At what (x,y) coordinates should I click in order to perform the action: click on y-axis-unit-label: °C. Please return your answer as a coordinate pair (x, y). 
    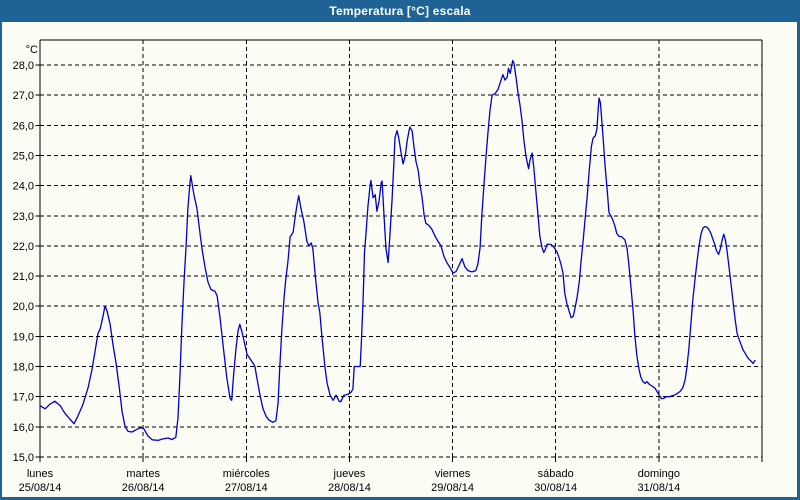
    Looking at the image, I should click on (32, 50).